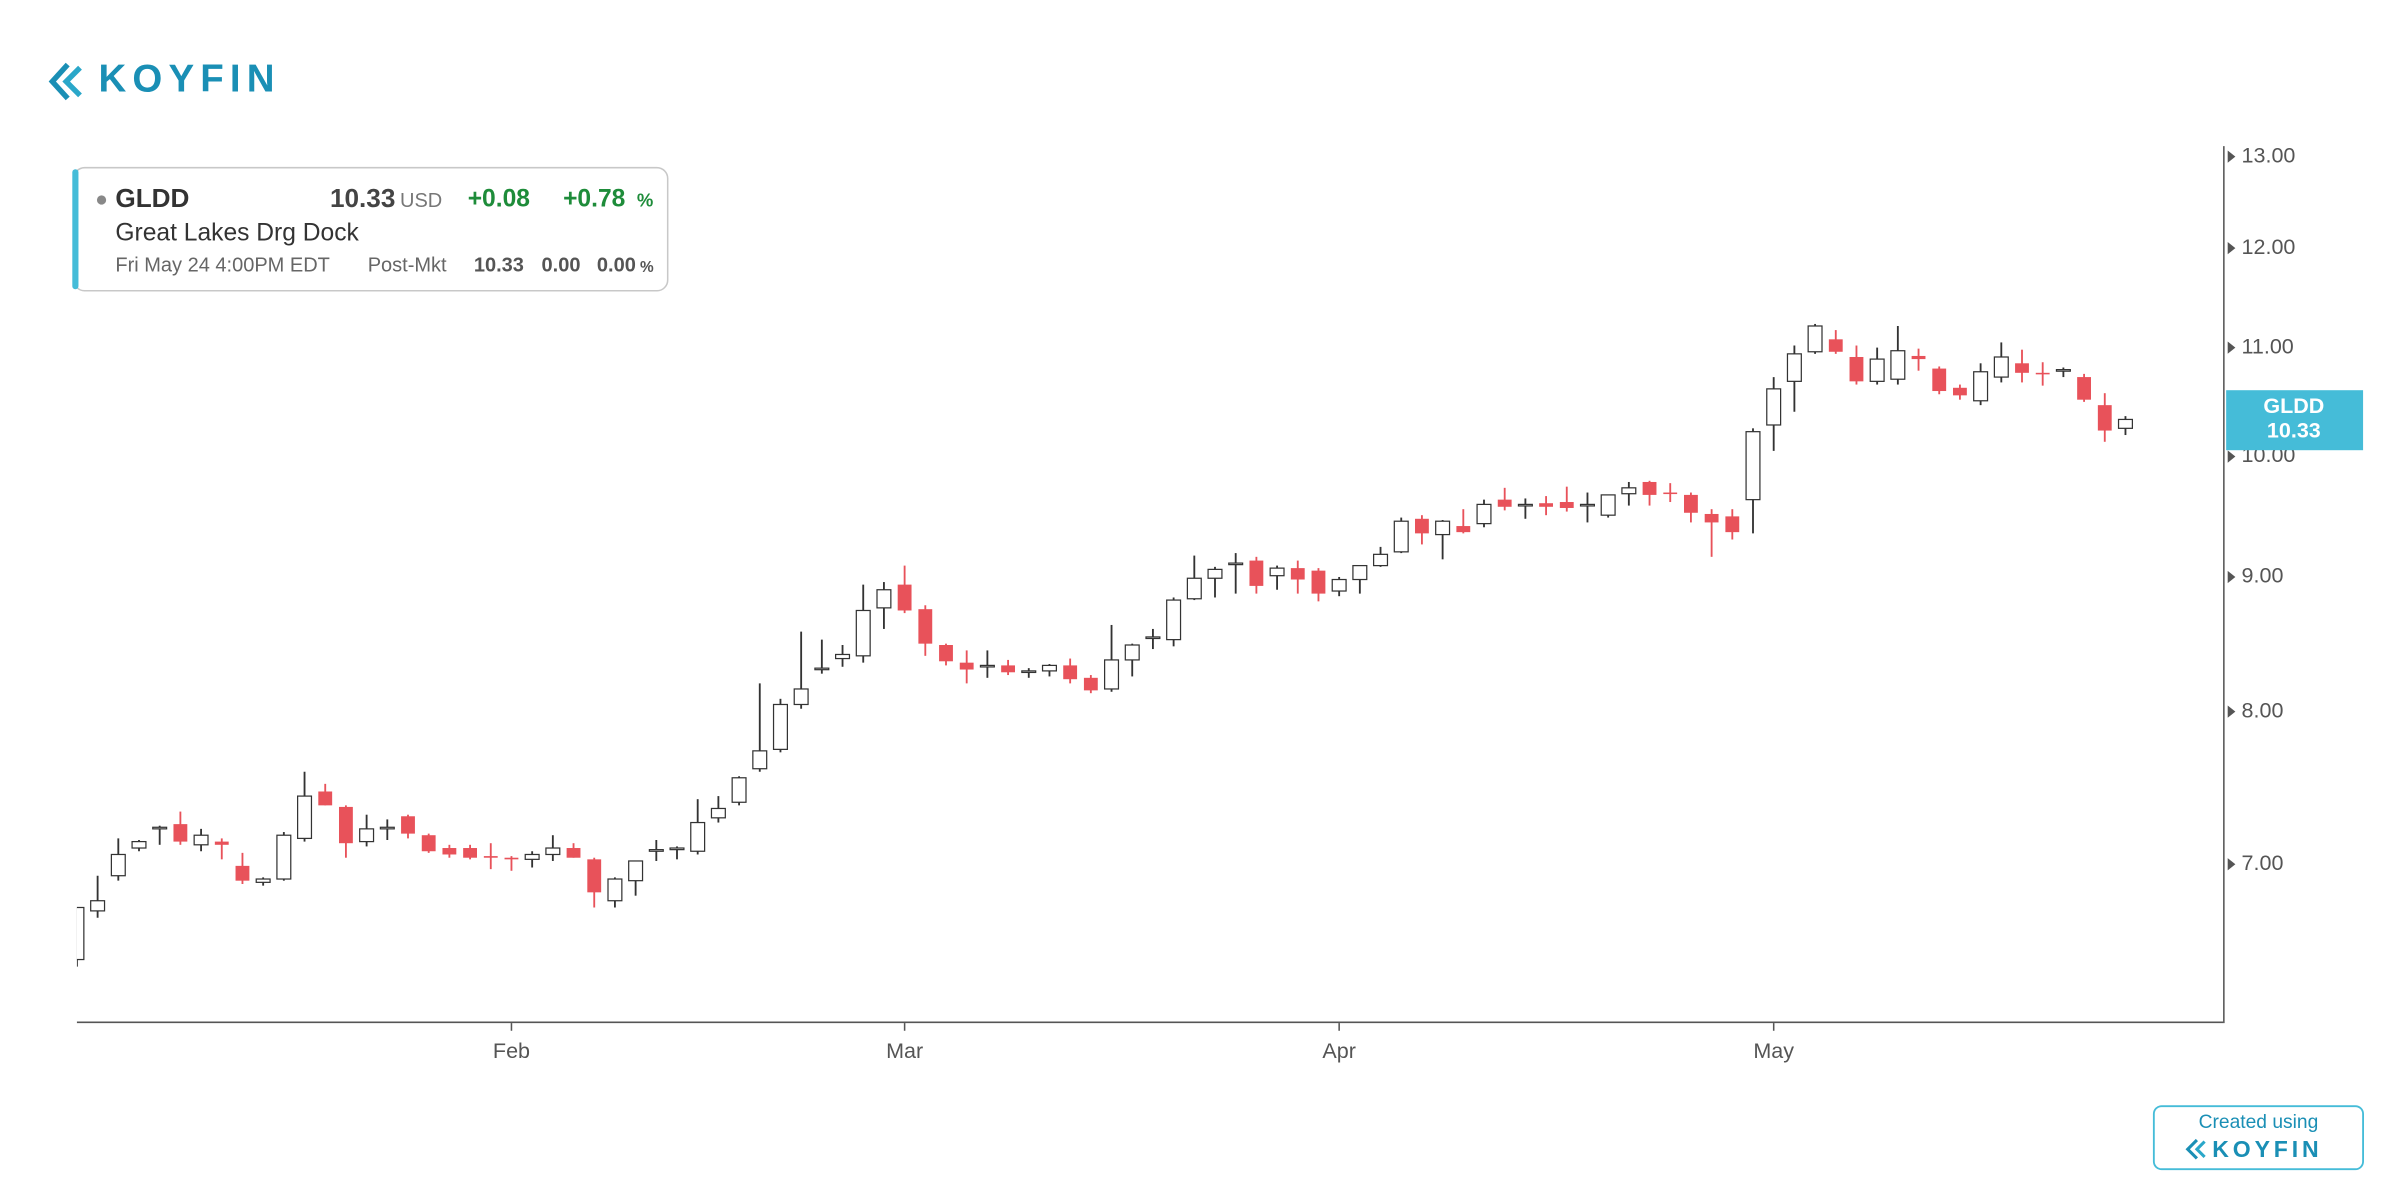 The width and height of the screenshot is (2400, 1200). What do you see at coordinates (499, 199) in the screenshot?
I see `change: +0.08` at bounding box center [499, 199].